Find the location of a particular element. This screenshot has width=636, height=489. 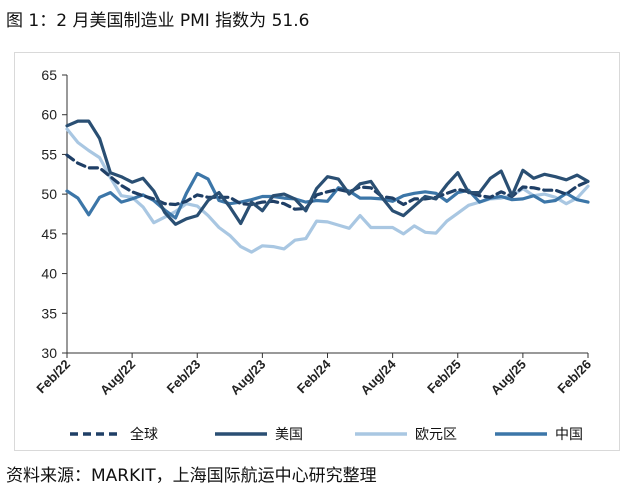

x-tick-label: Aug/24 is located at coordinates (378, 377).